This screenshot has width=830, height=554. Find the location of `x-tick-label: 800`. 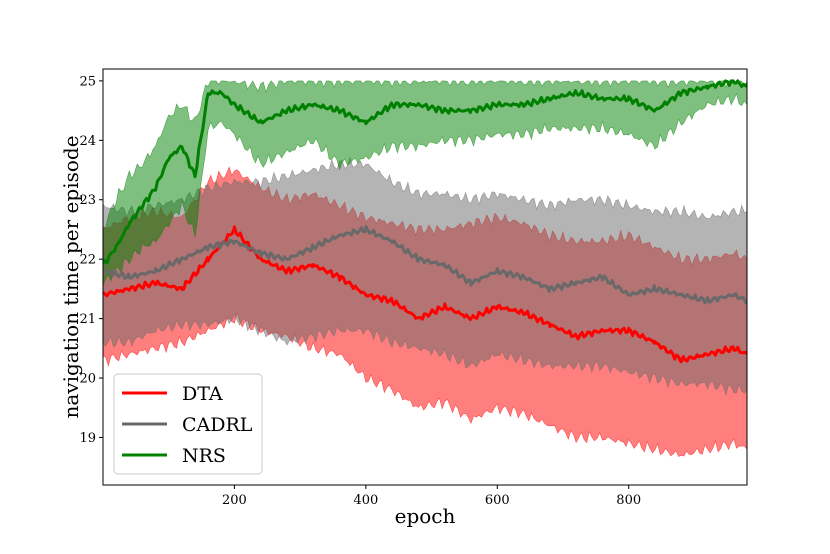

x-tick-label: 800 is located at coordinates (628, 500).